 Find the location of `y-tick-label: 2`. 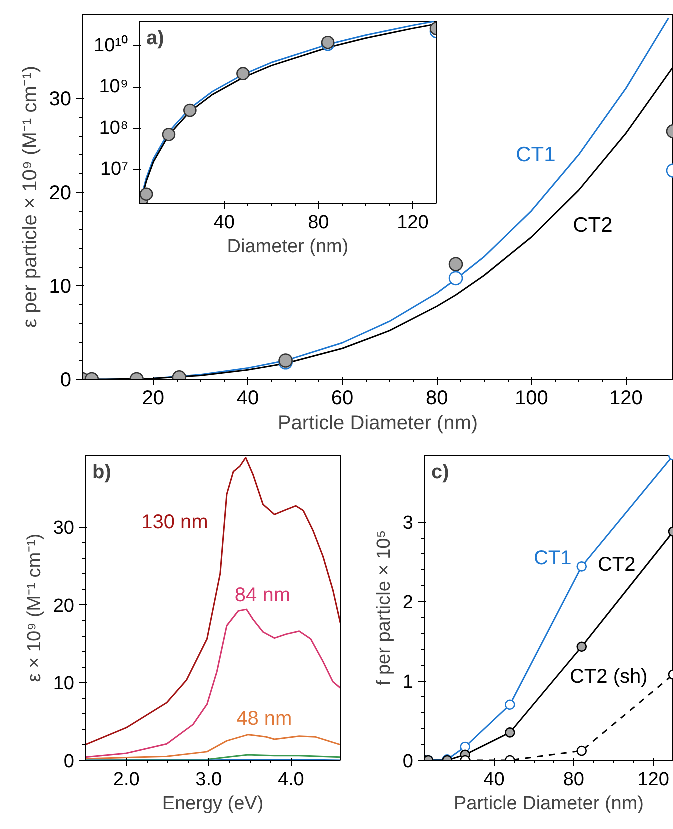

y-tick-label: 2 is located at coordinates (408, 603).